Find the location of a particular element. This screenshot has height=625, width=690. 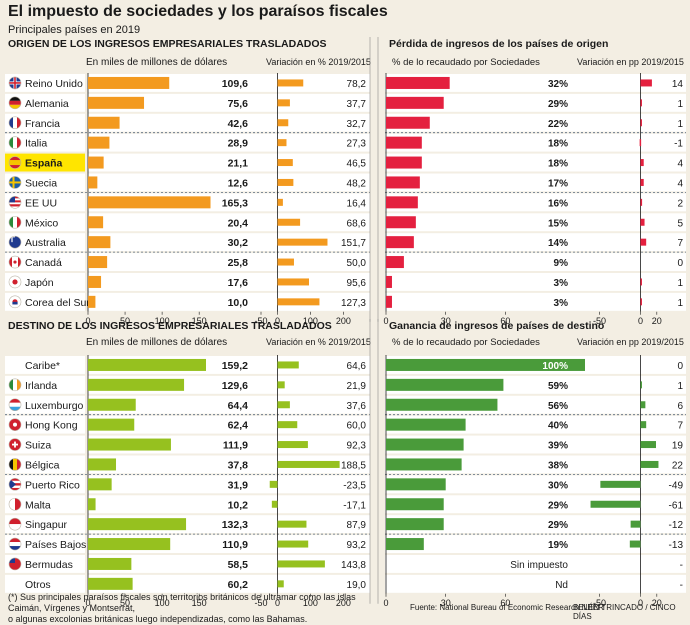

destino-row-2-pp-label: 6 is located at coordinates (680, 406).